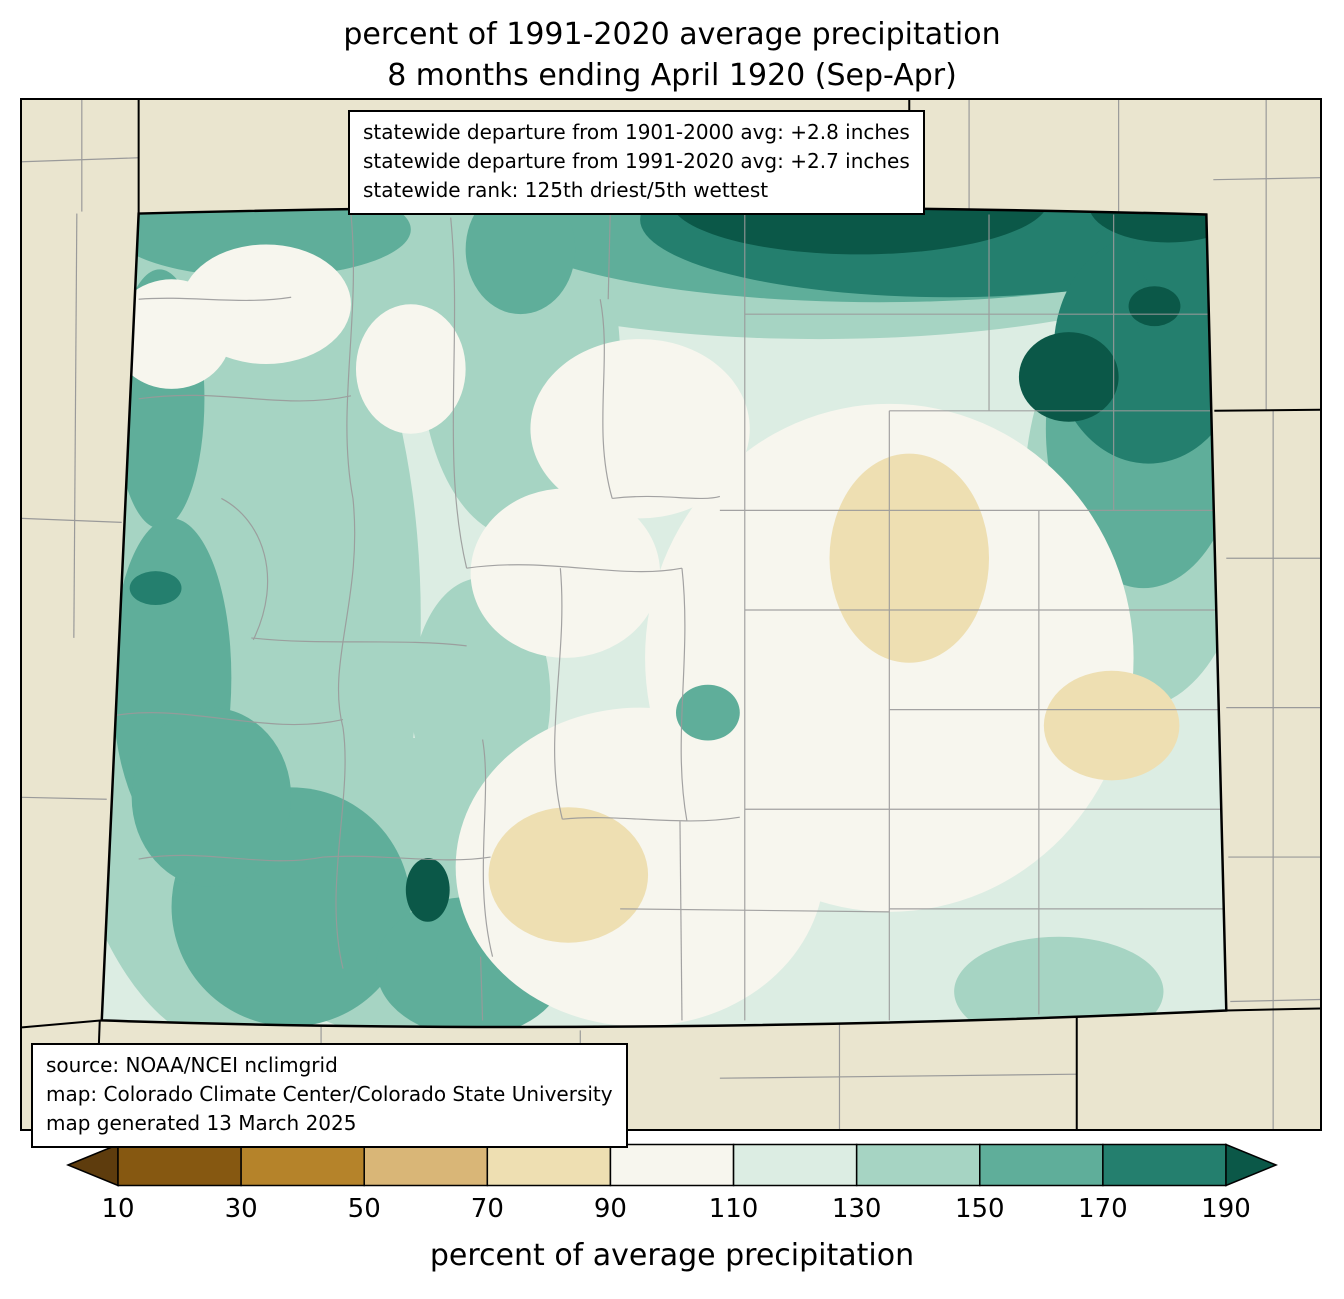 This screenshot has height=1299, width=1344. What do you see at coordinates (610, 1209) in the screenshot?
I see `colorbar-tick-label: 90` at bounding box center [610, 1209].